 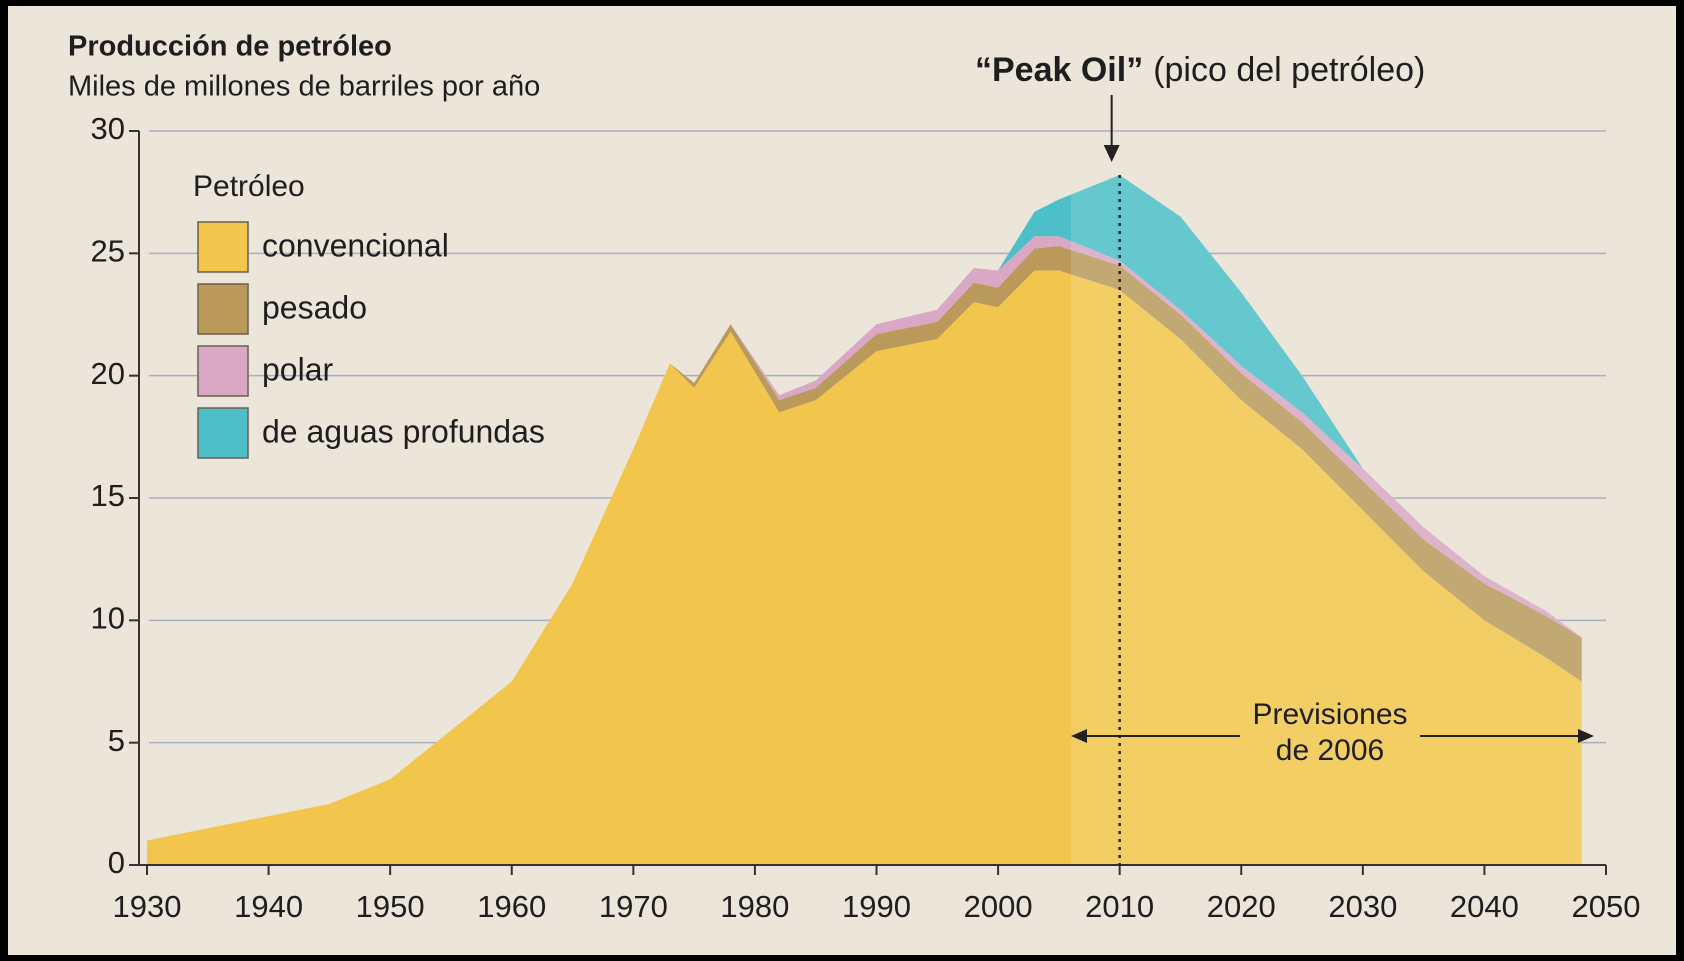 What do you see at coordinates (1059, 70) in the screenshot?
I see `peak-annotation-bold: “Peak Oil”` at bounding box center [1059, 70].